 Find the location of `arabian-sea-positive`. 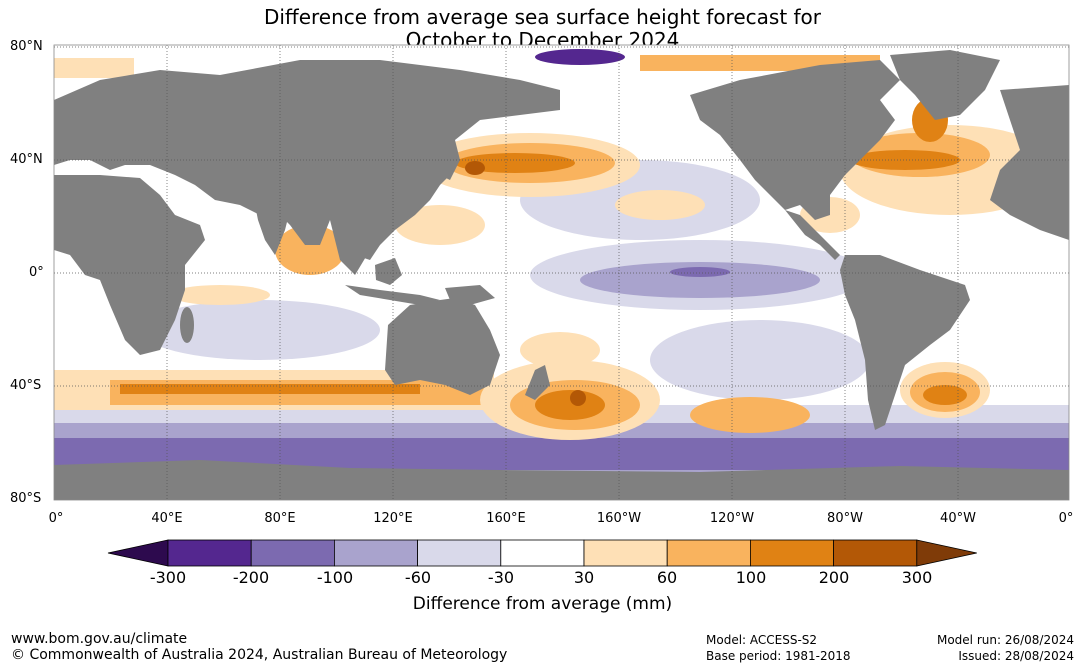

arabian-sea-positive is located at coordinates (310, 250).